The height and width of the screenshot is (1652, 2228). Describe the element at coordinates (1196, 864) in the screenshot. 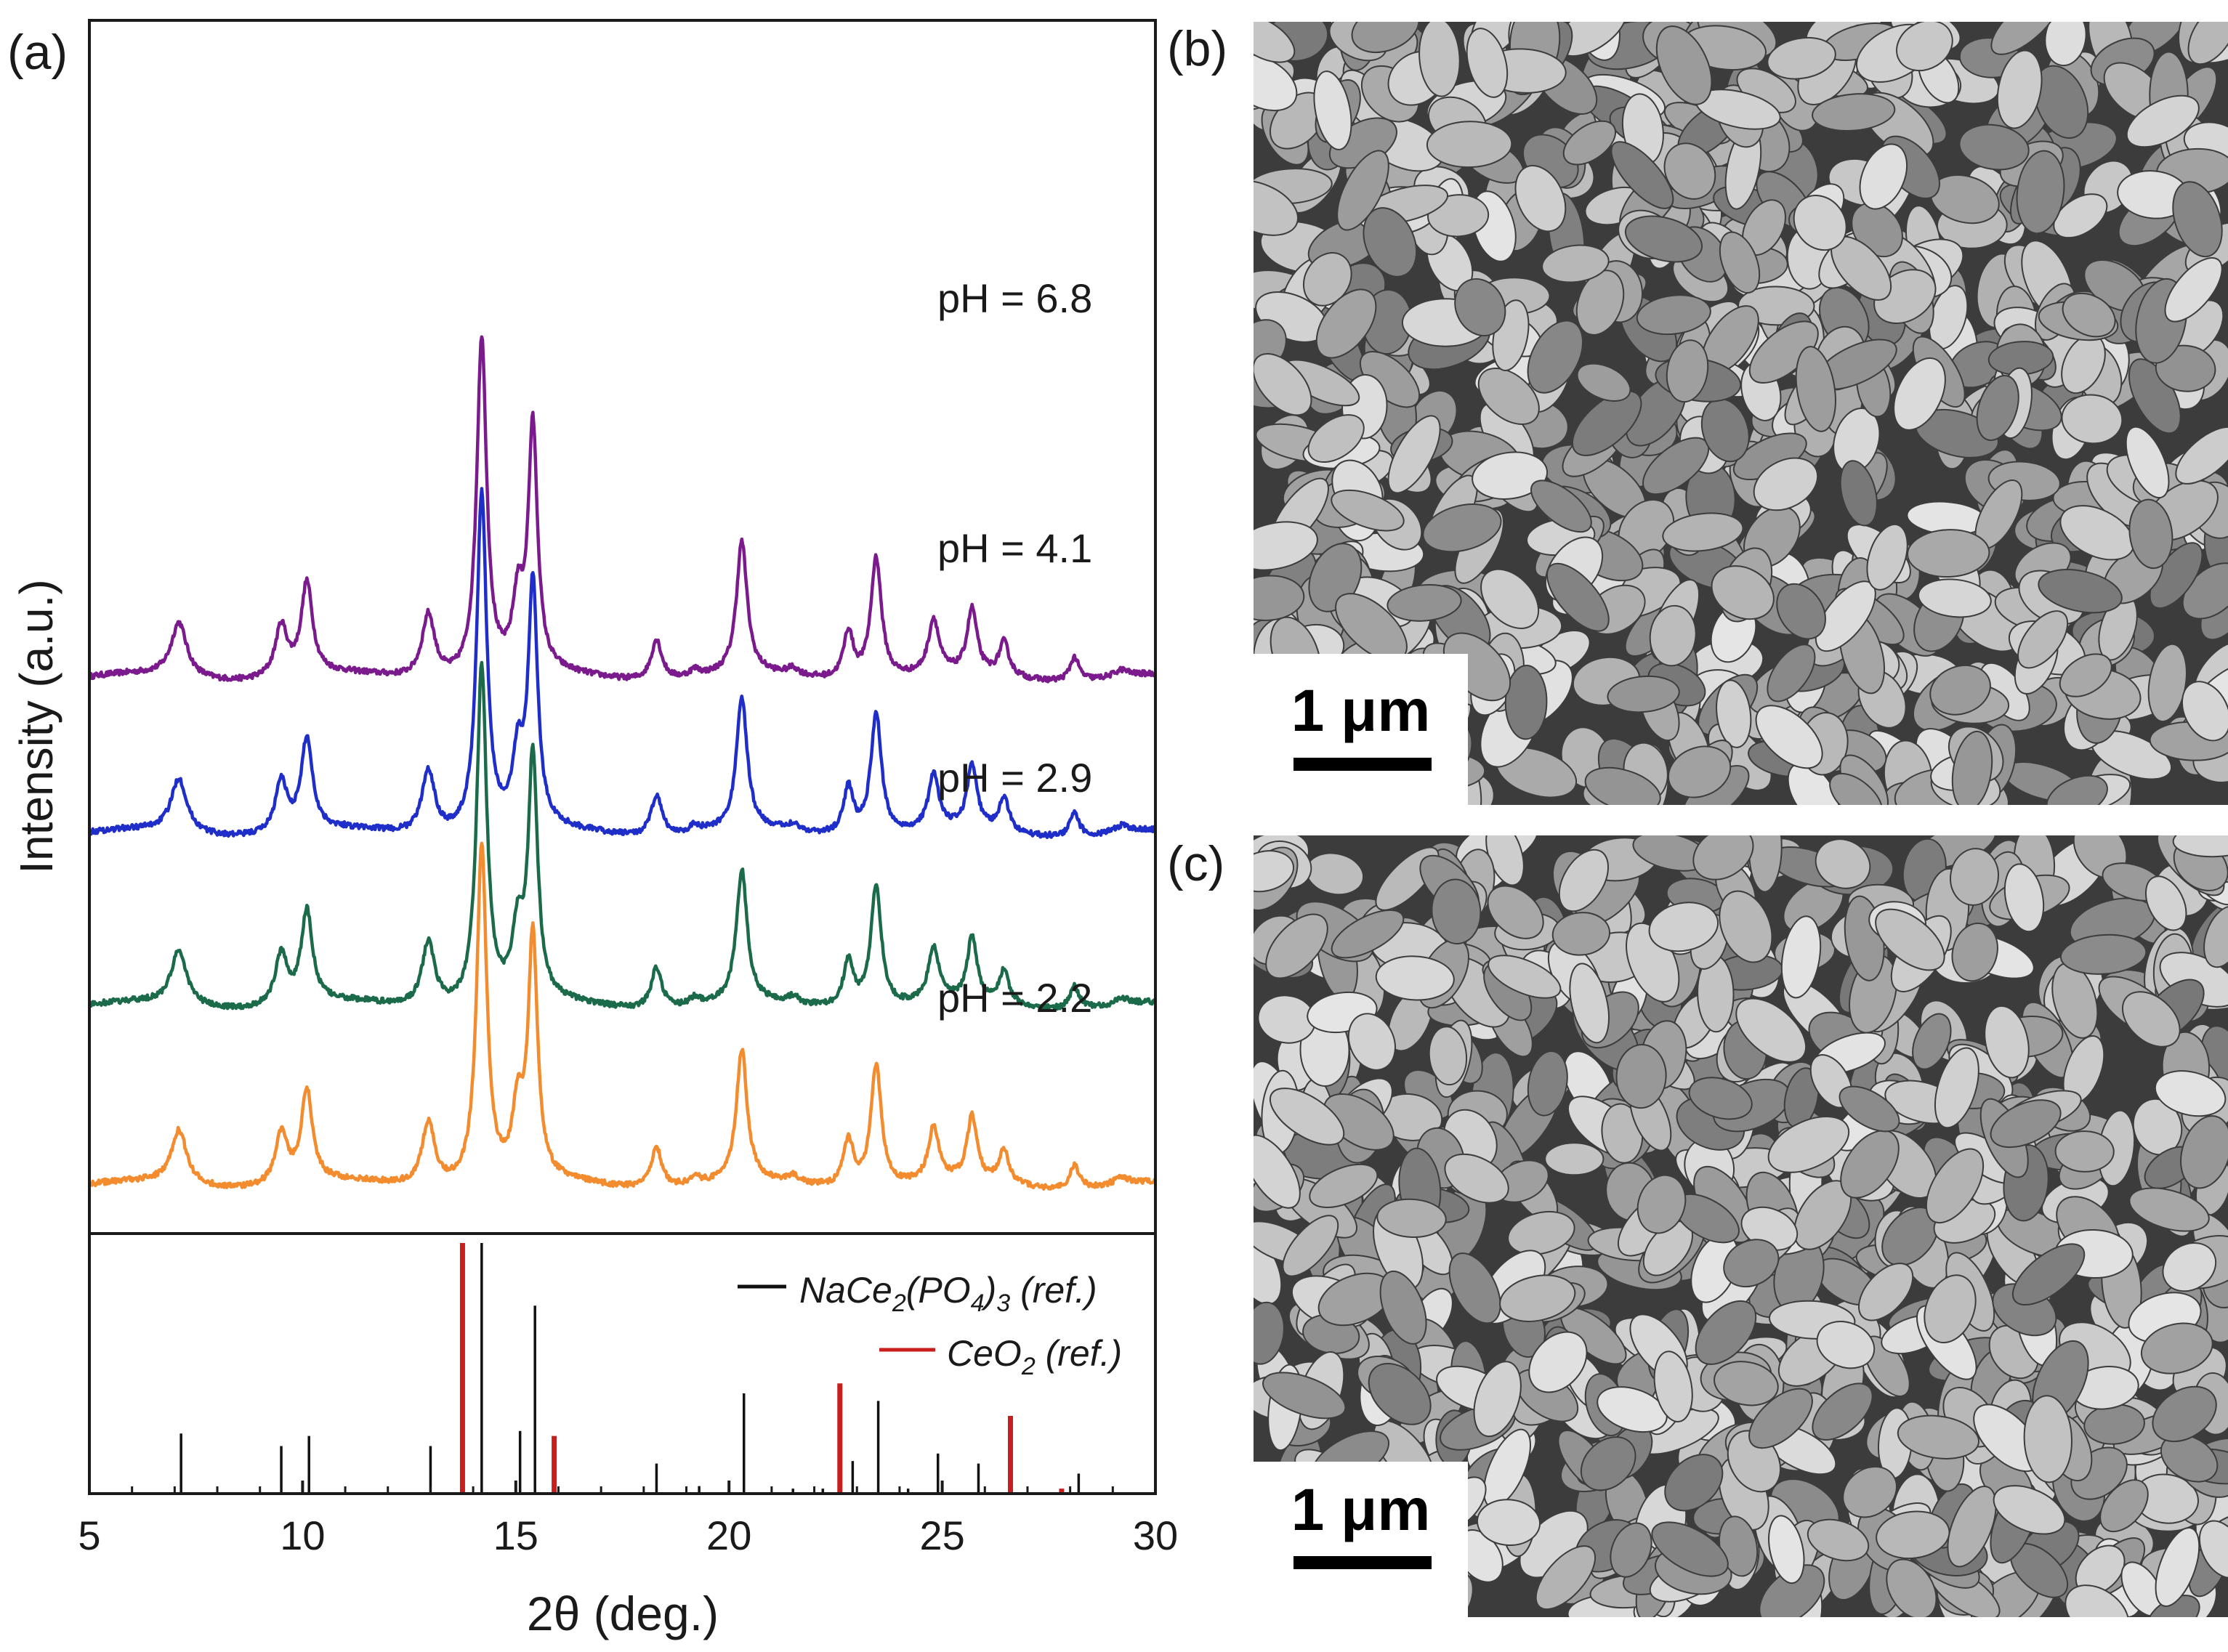

I see `panel-label-c: (c)` at that location.